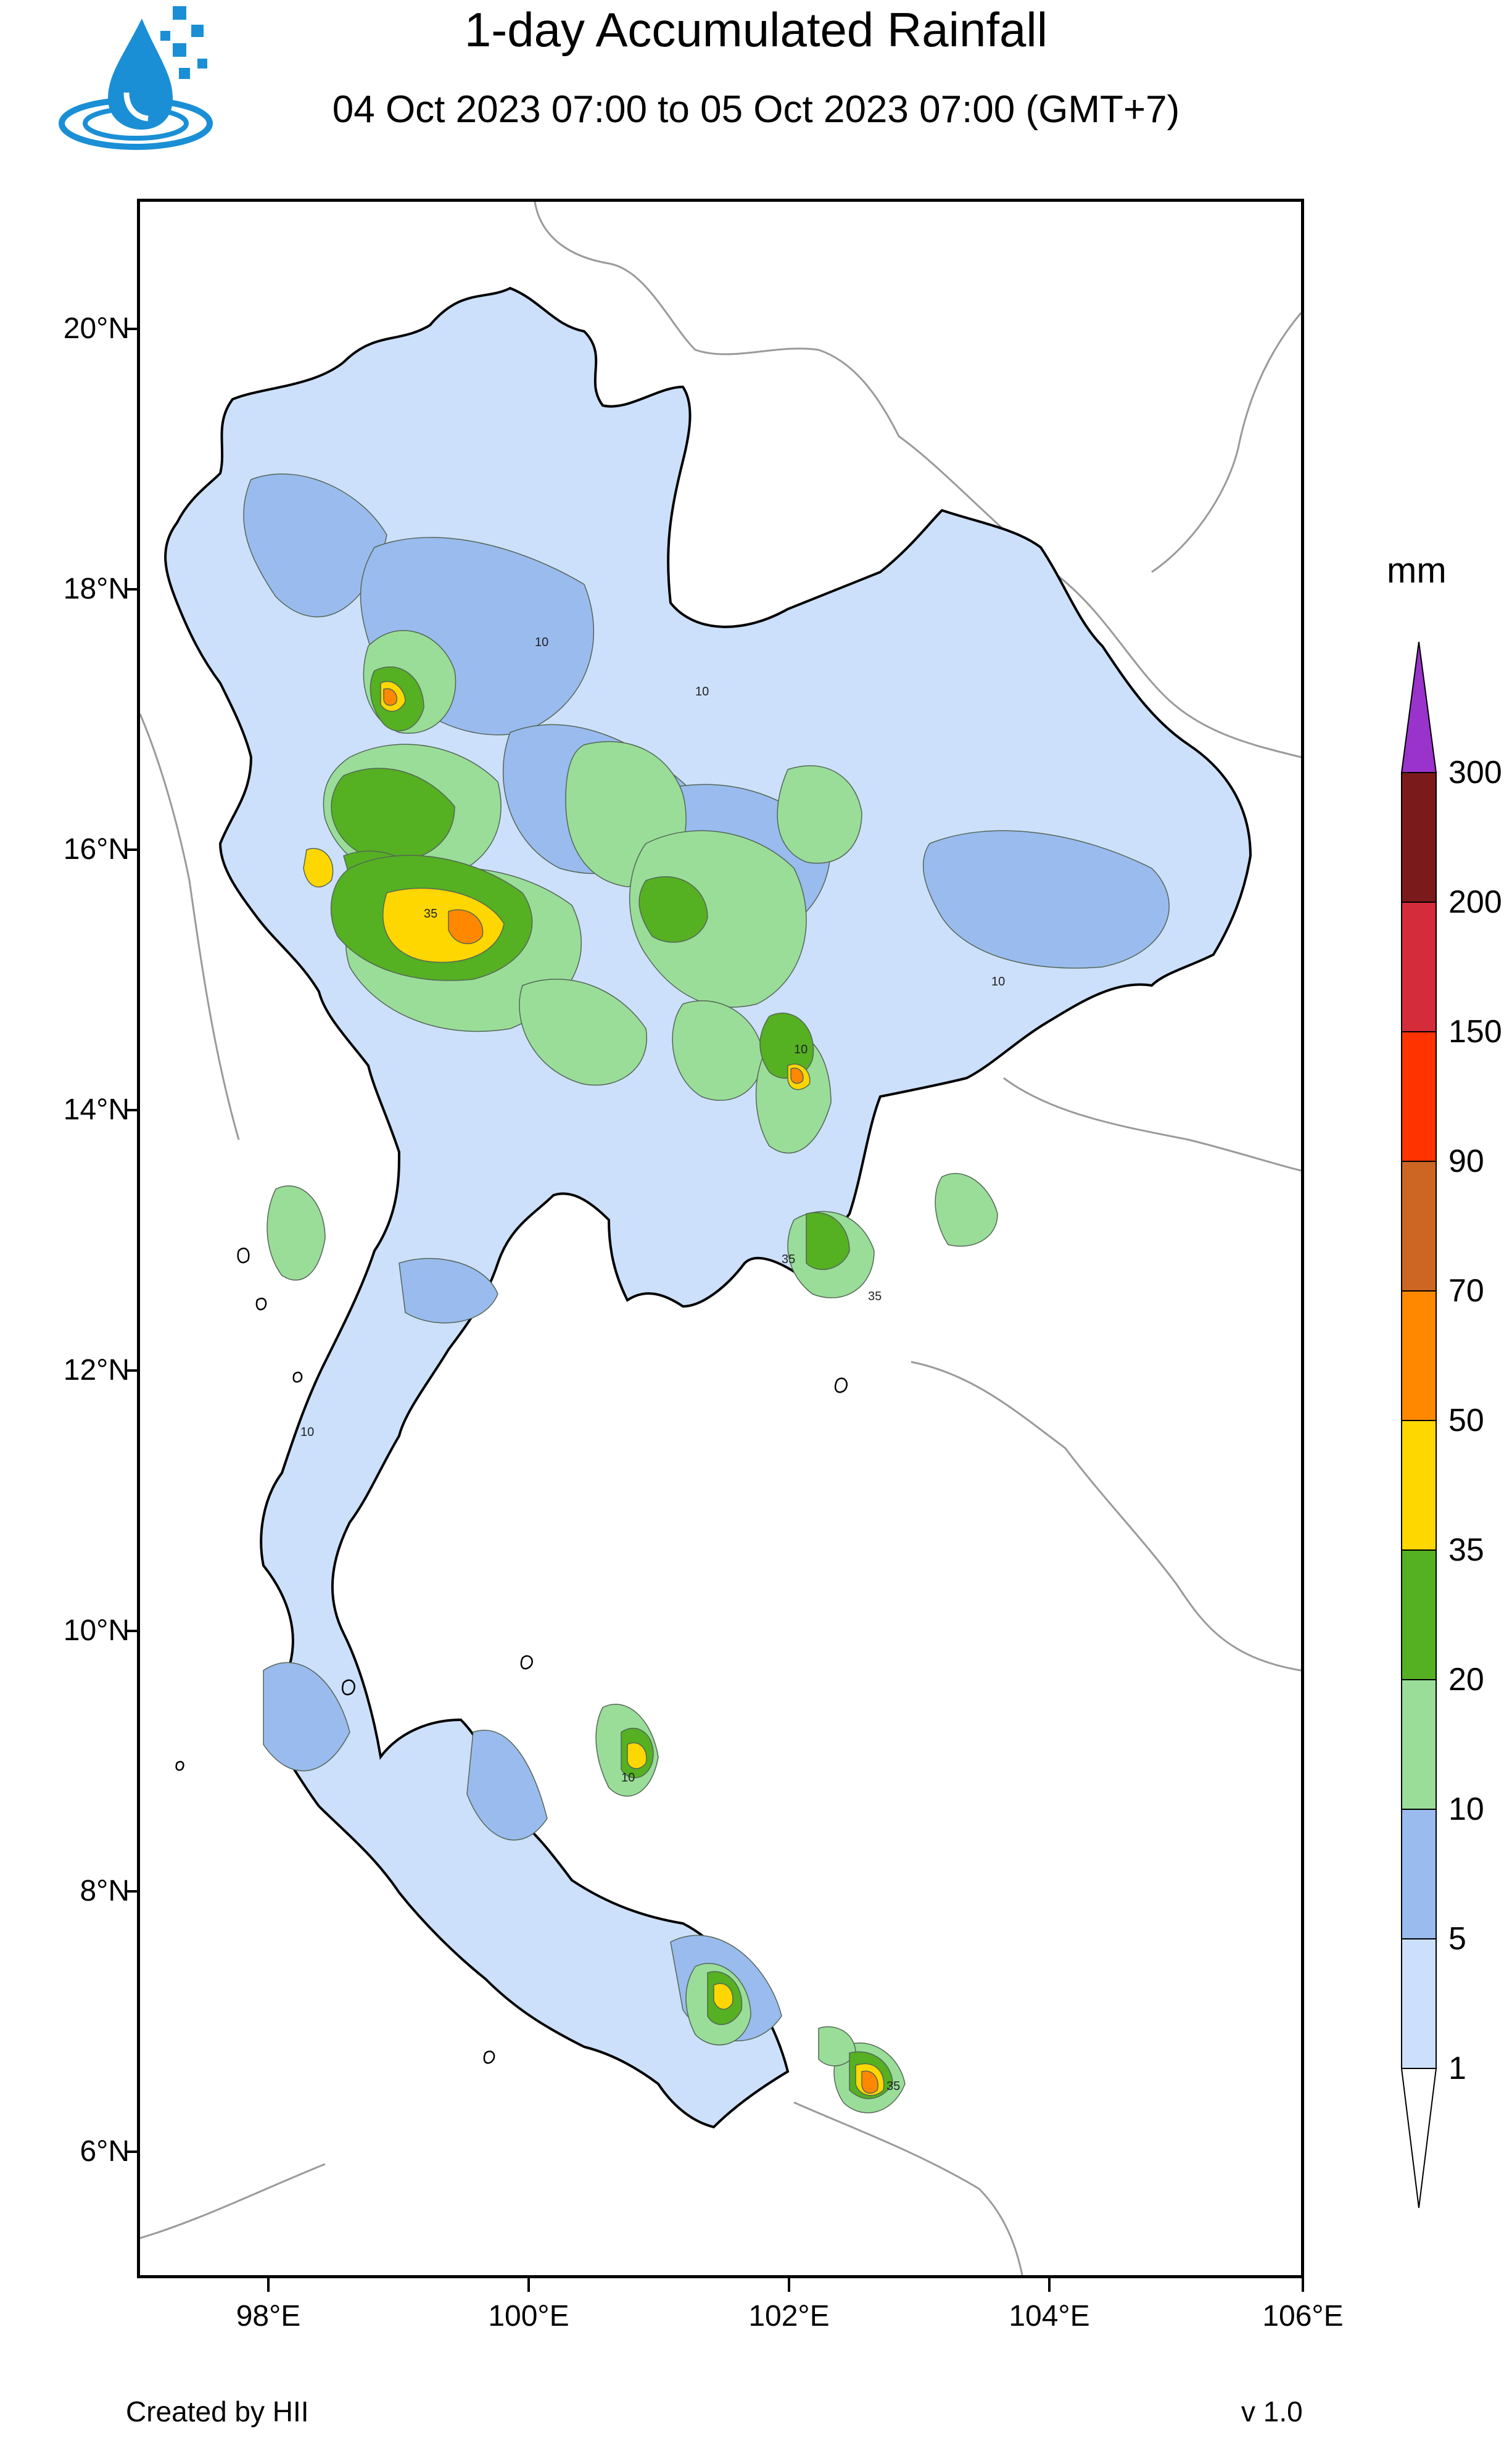  Describe the element at coordinates (528, 2316) in the screenshot. I see `lon-label: 100°E` at that location.